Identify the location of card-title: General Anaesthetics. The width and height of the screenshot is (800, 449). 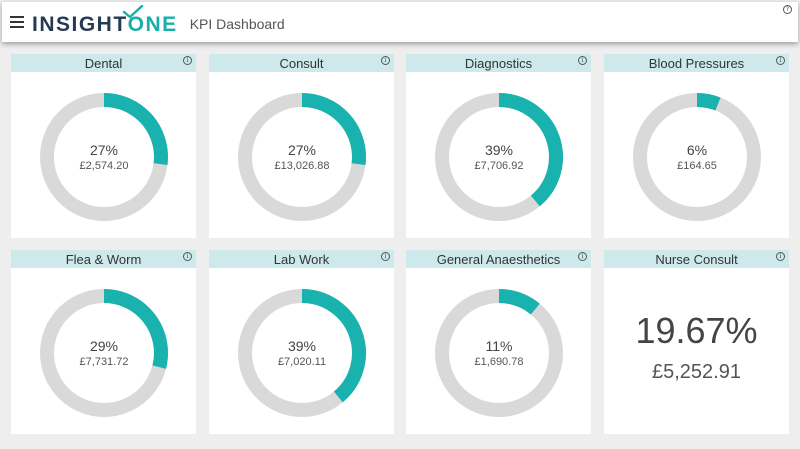
(498, 259).